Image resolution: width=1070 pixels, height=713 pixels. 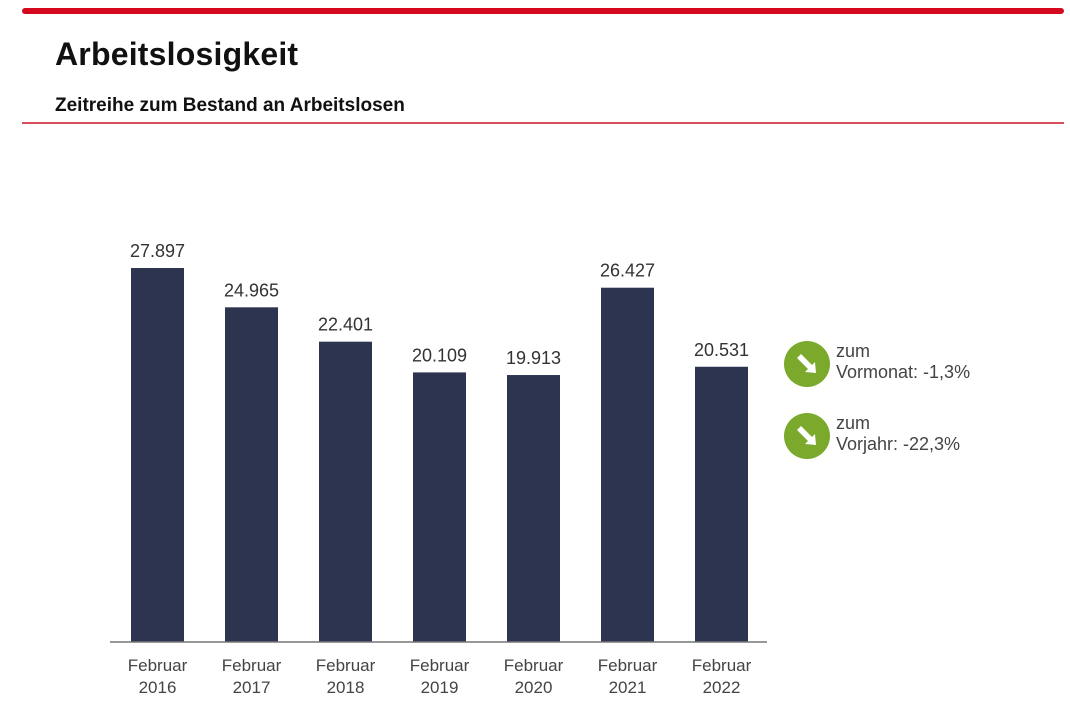 I want to click on x-tick-label: 2016, so click(x=158, y=687).